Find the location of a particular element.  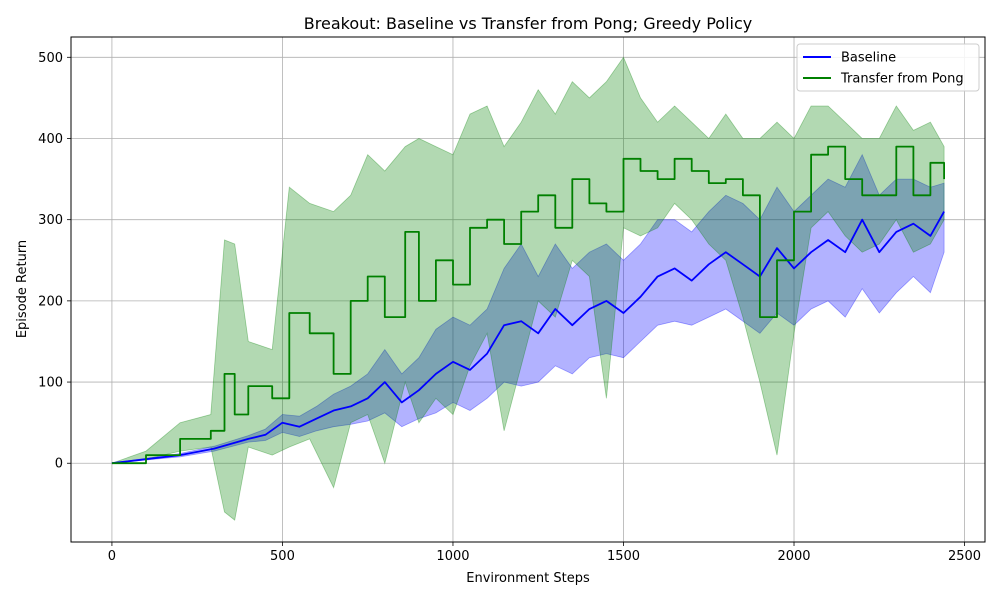

legend-label-baseline: Baseline is located at coordinates (868, 58).